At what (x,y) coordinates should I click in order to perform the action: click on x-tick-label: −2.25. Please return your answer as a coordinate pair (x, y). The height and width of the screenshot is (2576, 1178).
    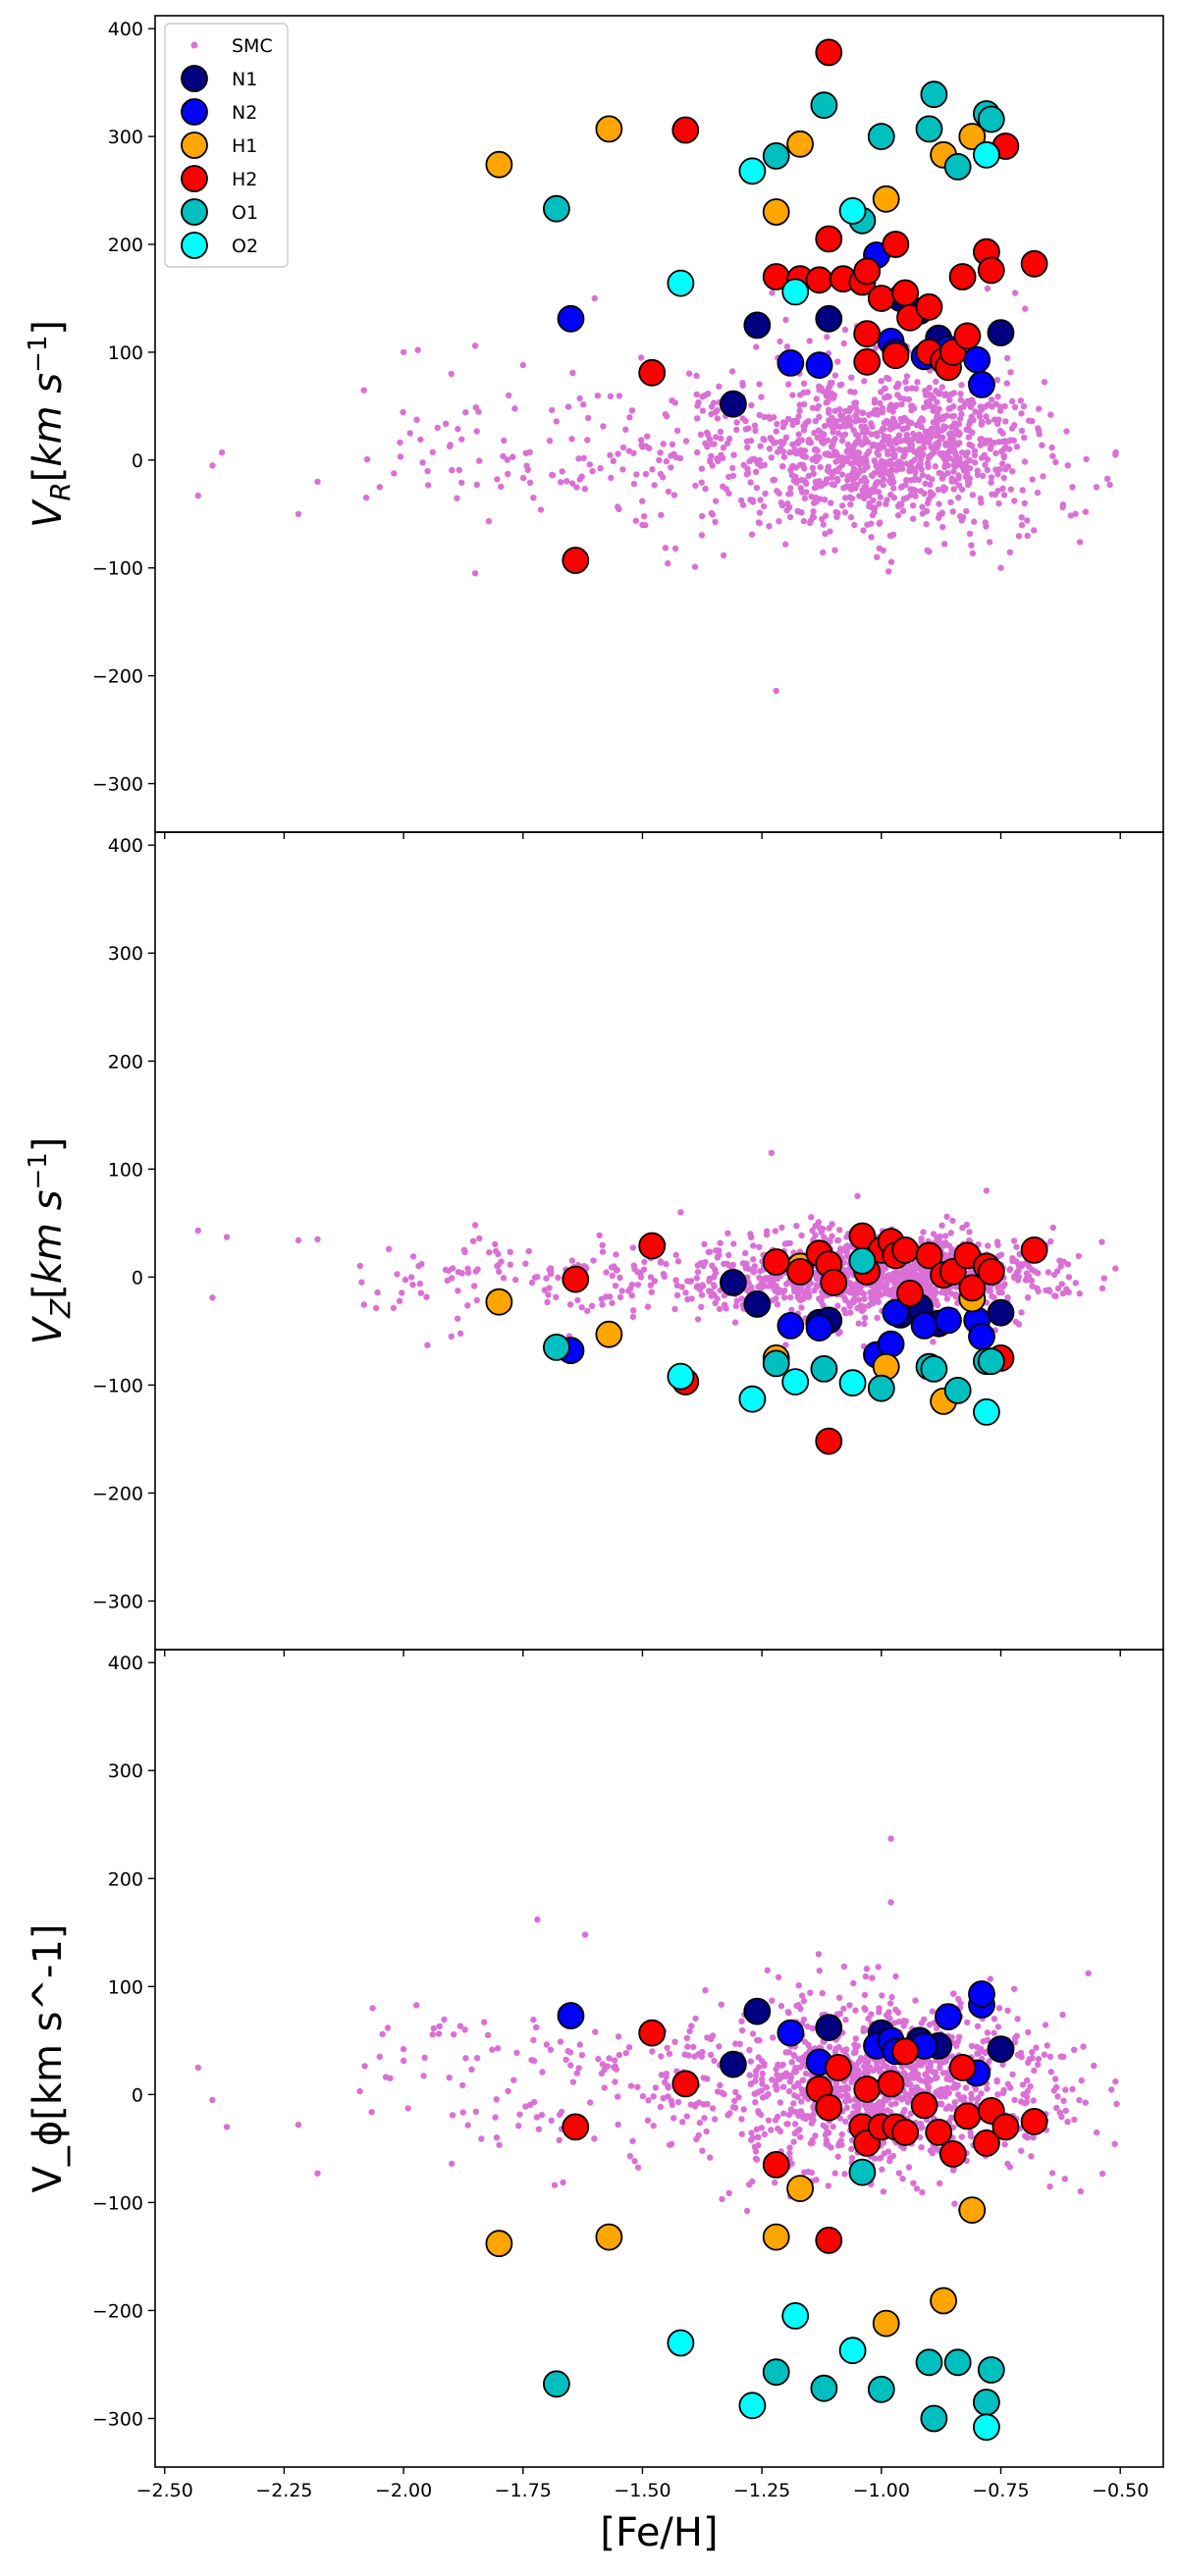
    Looking at the image, I should click on (284, 2490).